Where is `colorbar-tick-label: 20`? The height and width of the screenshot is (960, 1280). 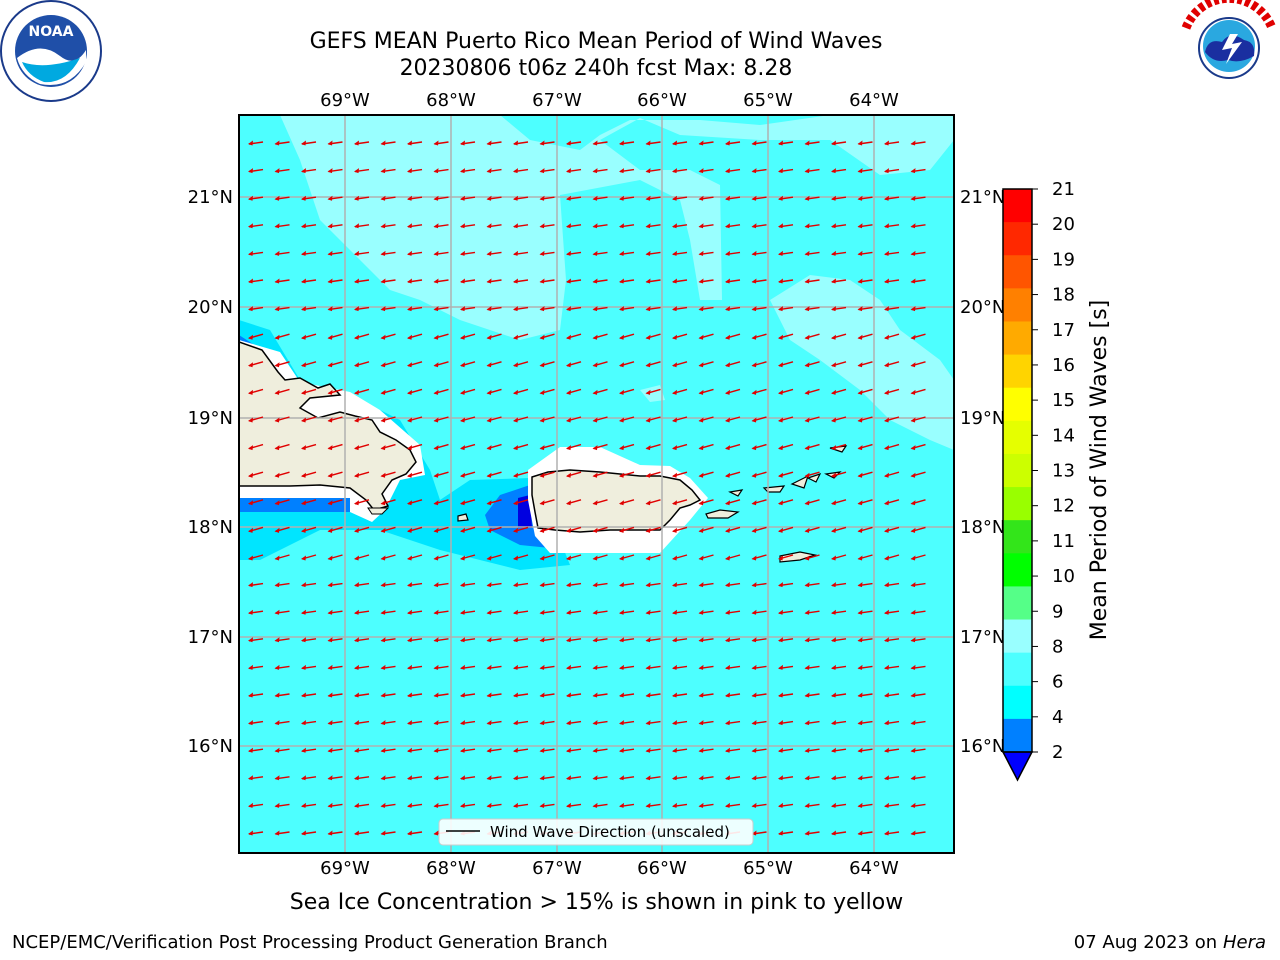
colorbar-tick-label: 20 is located at coordinates (1063, 224).